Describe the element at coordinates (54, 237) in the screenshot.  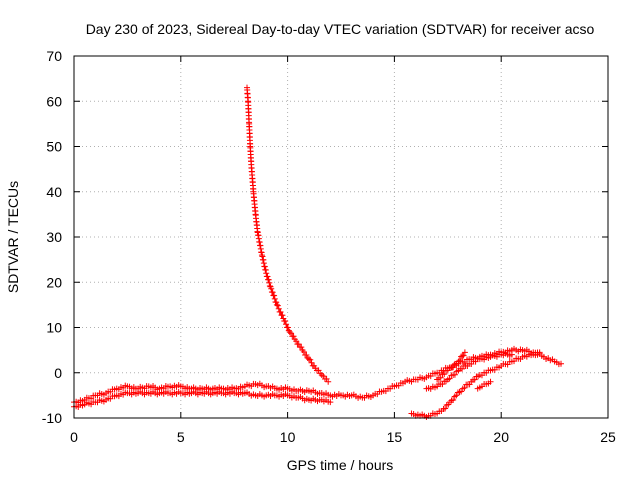
I see `y-tick-label: 30` at that location.